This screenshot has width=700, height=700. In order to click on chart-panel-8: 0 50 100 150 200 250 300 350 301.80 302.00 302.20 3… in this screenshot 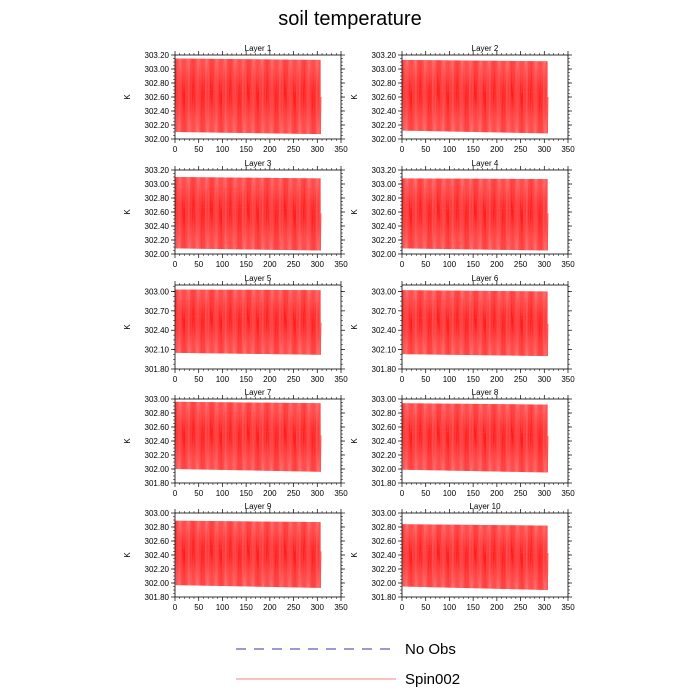, I will do `click(462, 443)`.